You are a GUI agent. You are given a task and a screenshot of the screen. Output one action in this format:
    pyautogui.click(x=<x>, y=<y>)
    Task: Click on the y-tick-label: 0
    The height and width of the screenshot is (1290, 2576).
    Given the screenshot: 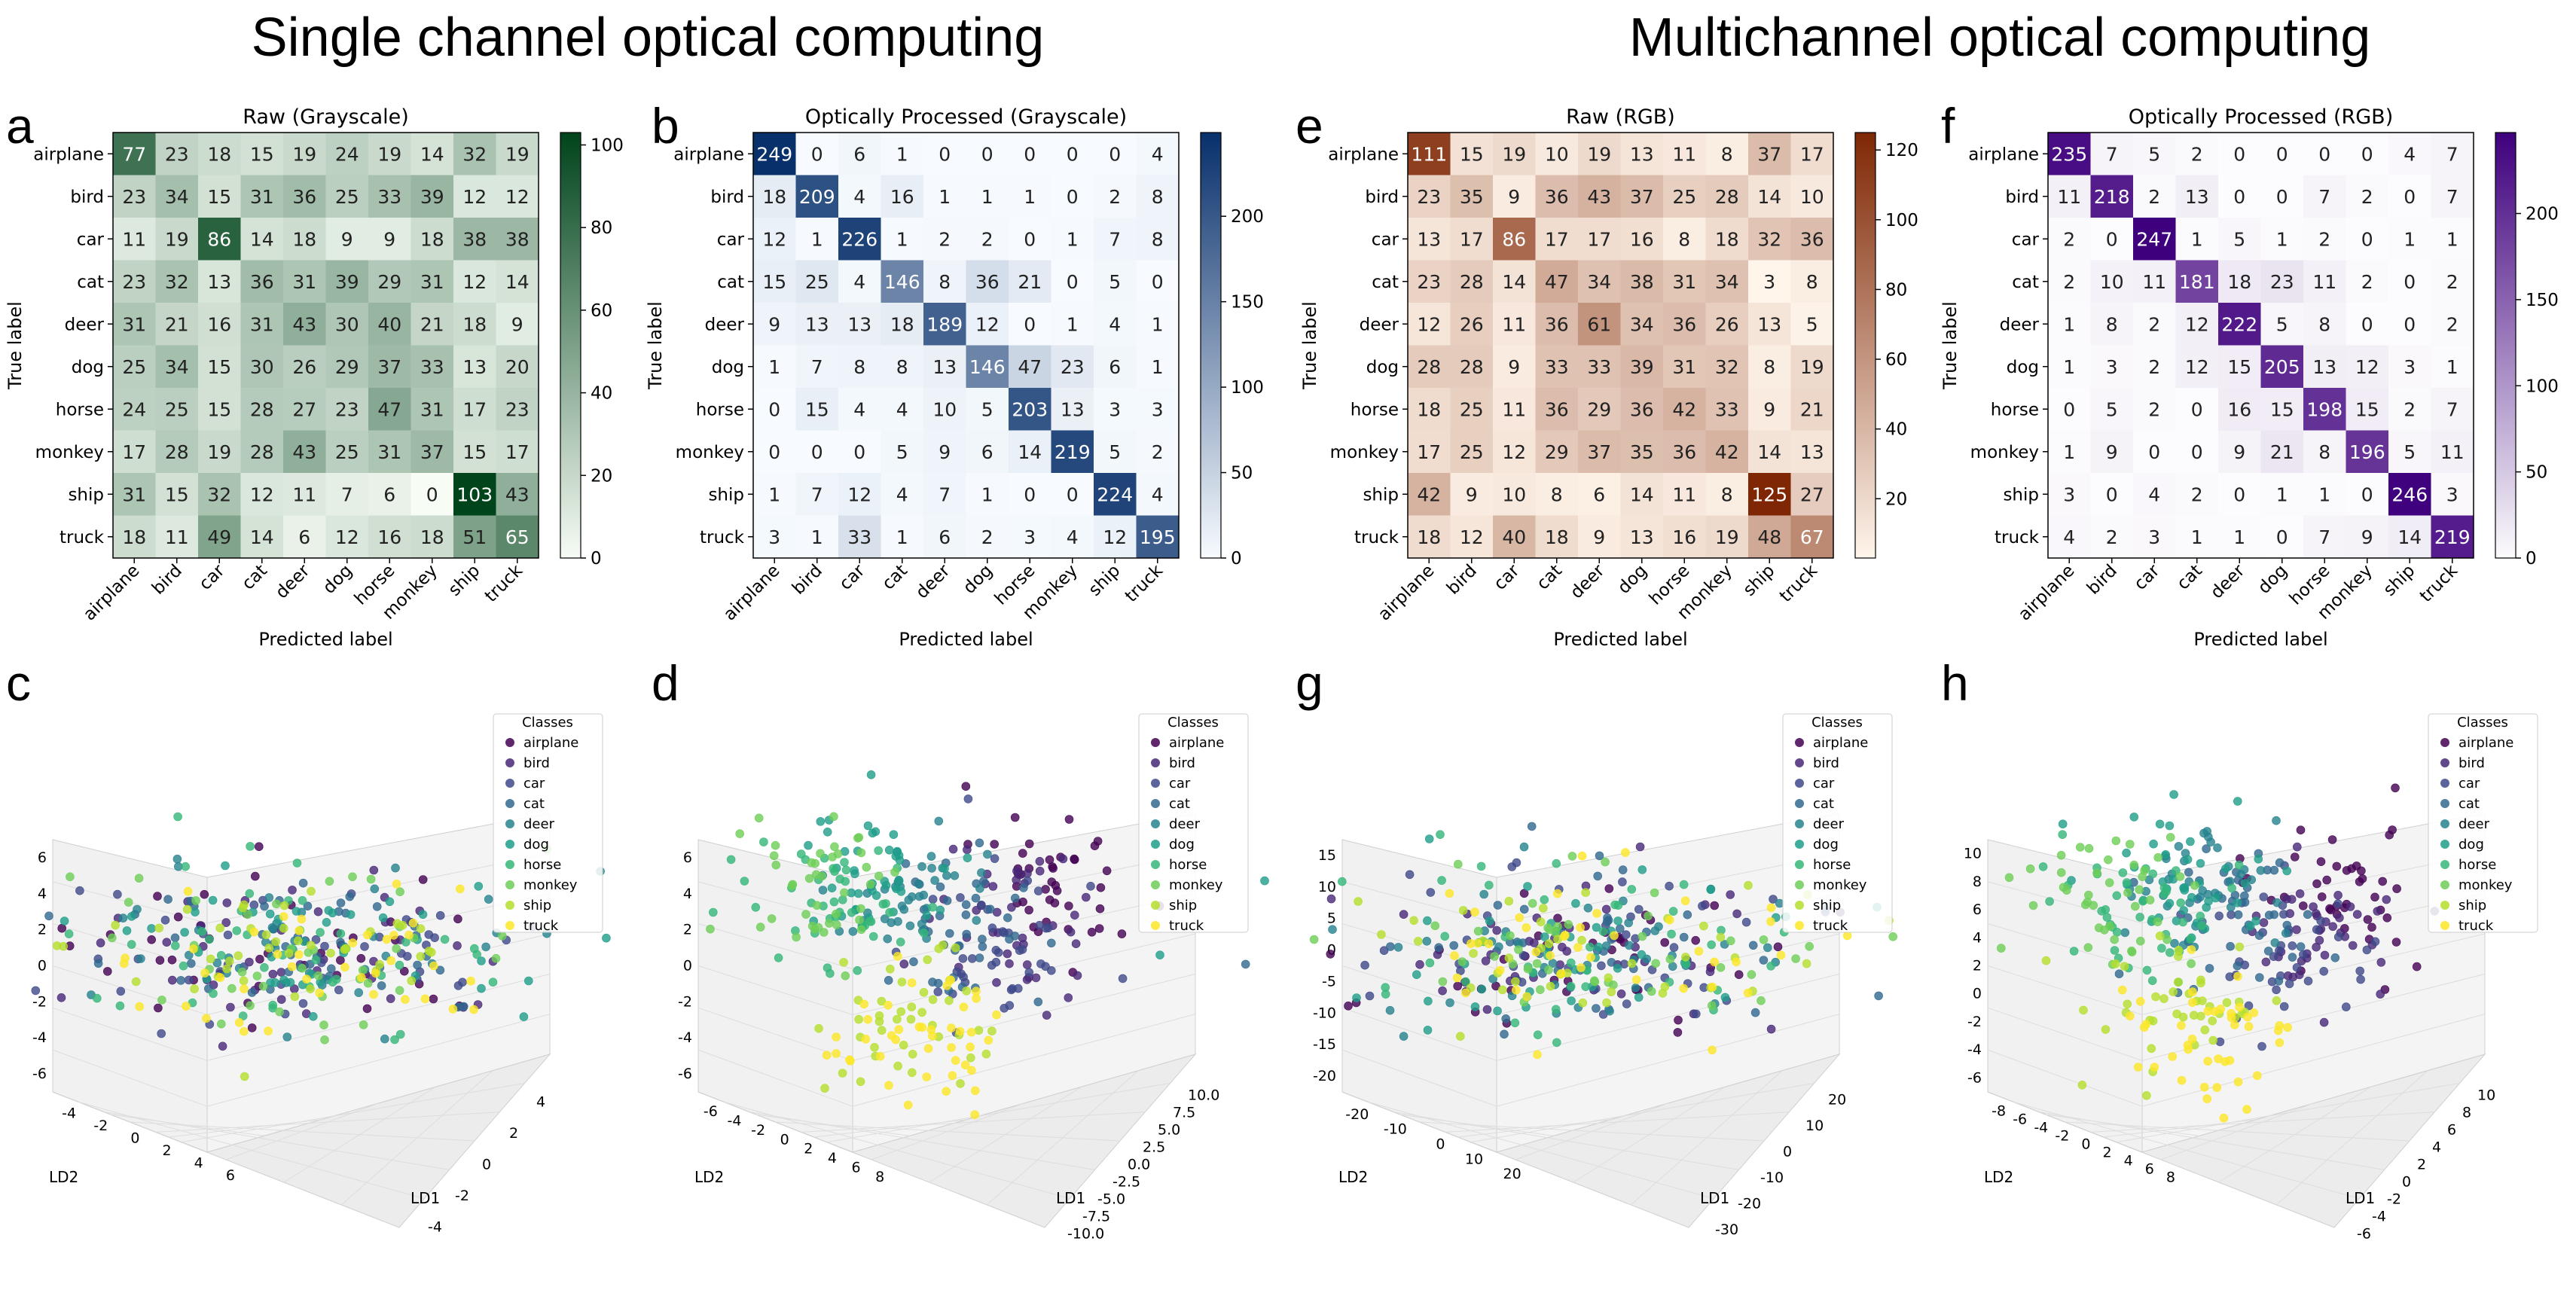 What is the action you would take?
    pyautogui.click(x=784, y=1139)
    